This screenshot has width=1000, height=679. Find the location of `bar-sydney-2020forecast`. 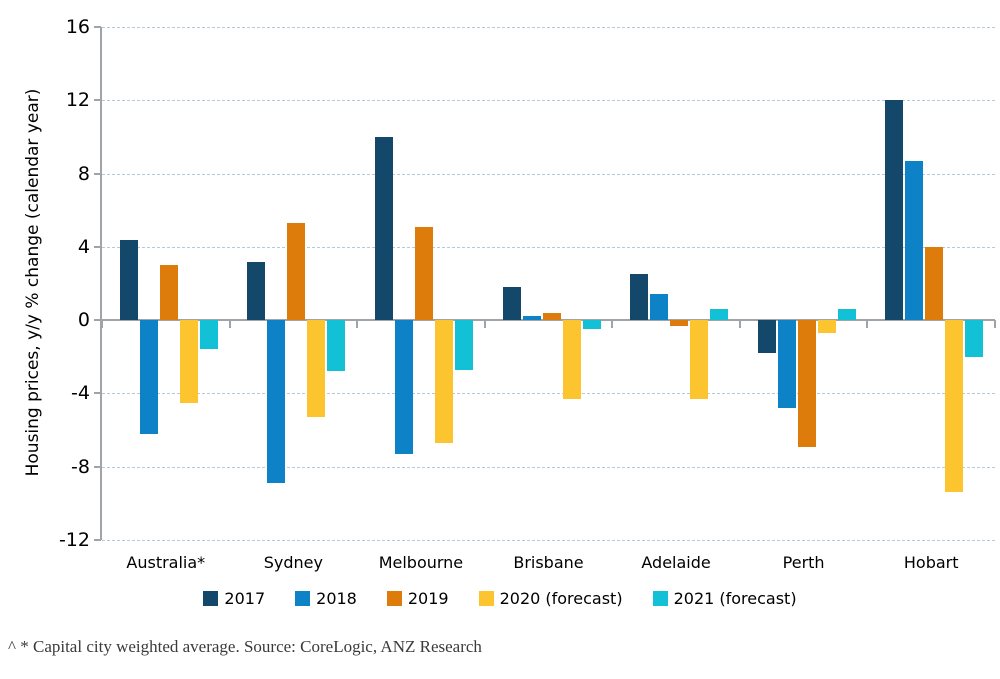

bar-sydney-2020forecast is located at coordinates (316, 369).